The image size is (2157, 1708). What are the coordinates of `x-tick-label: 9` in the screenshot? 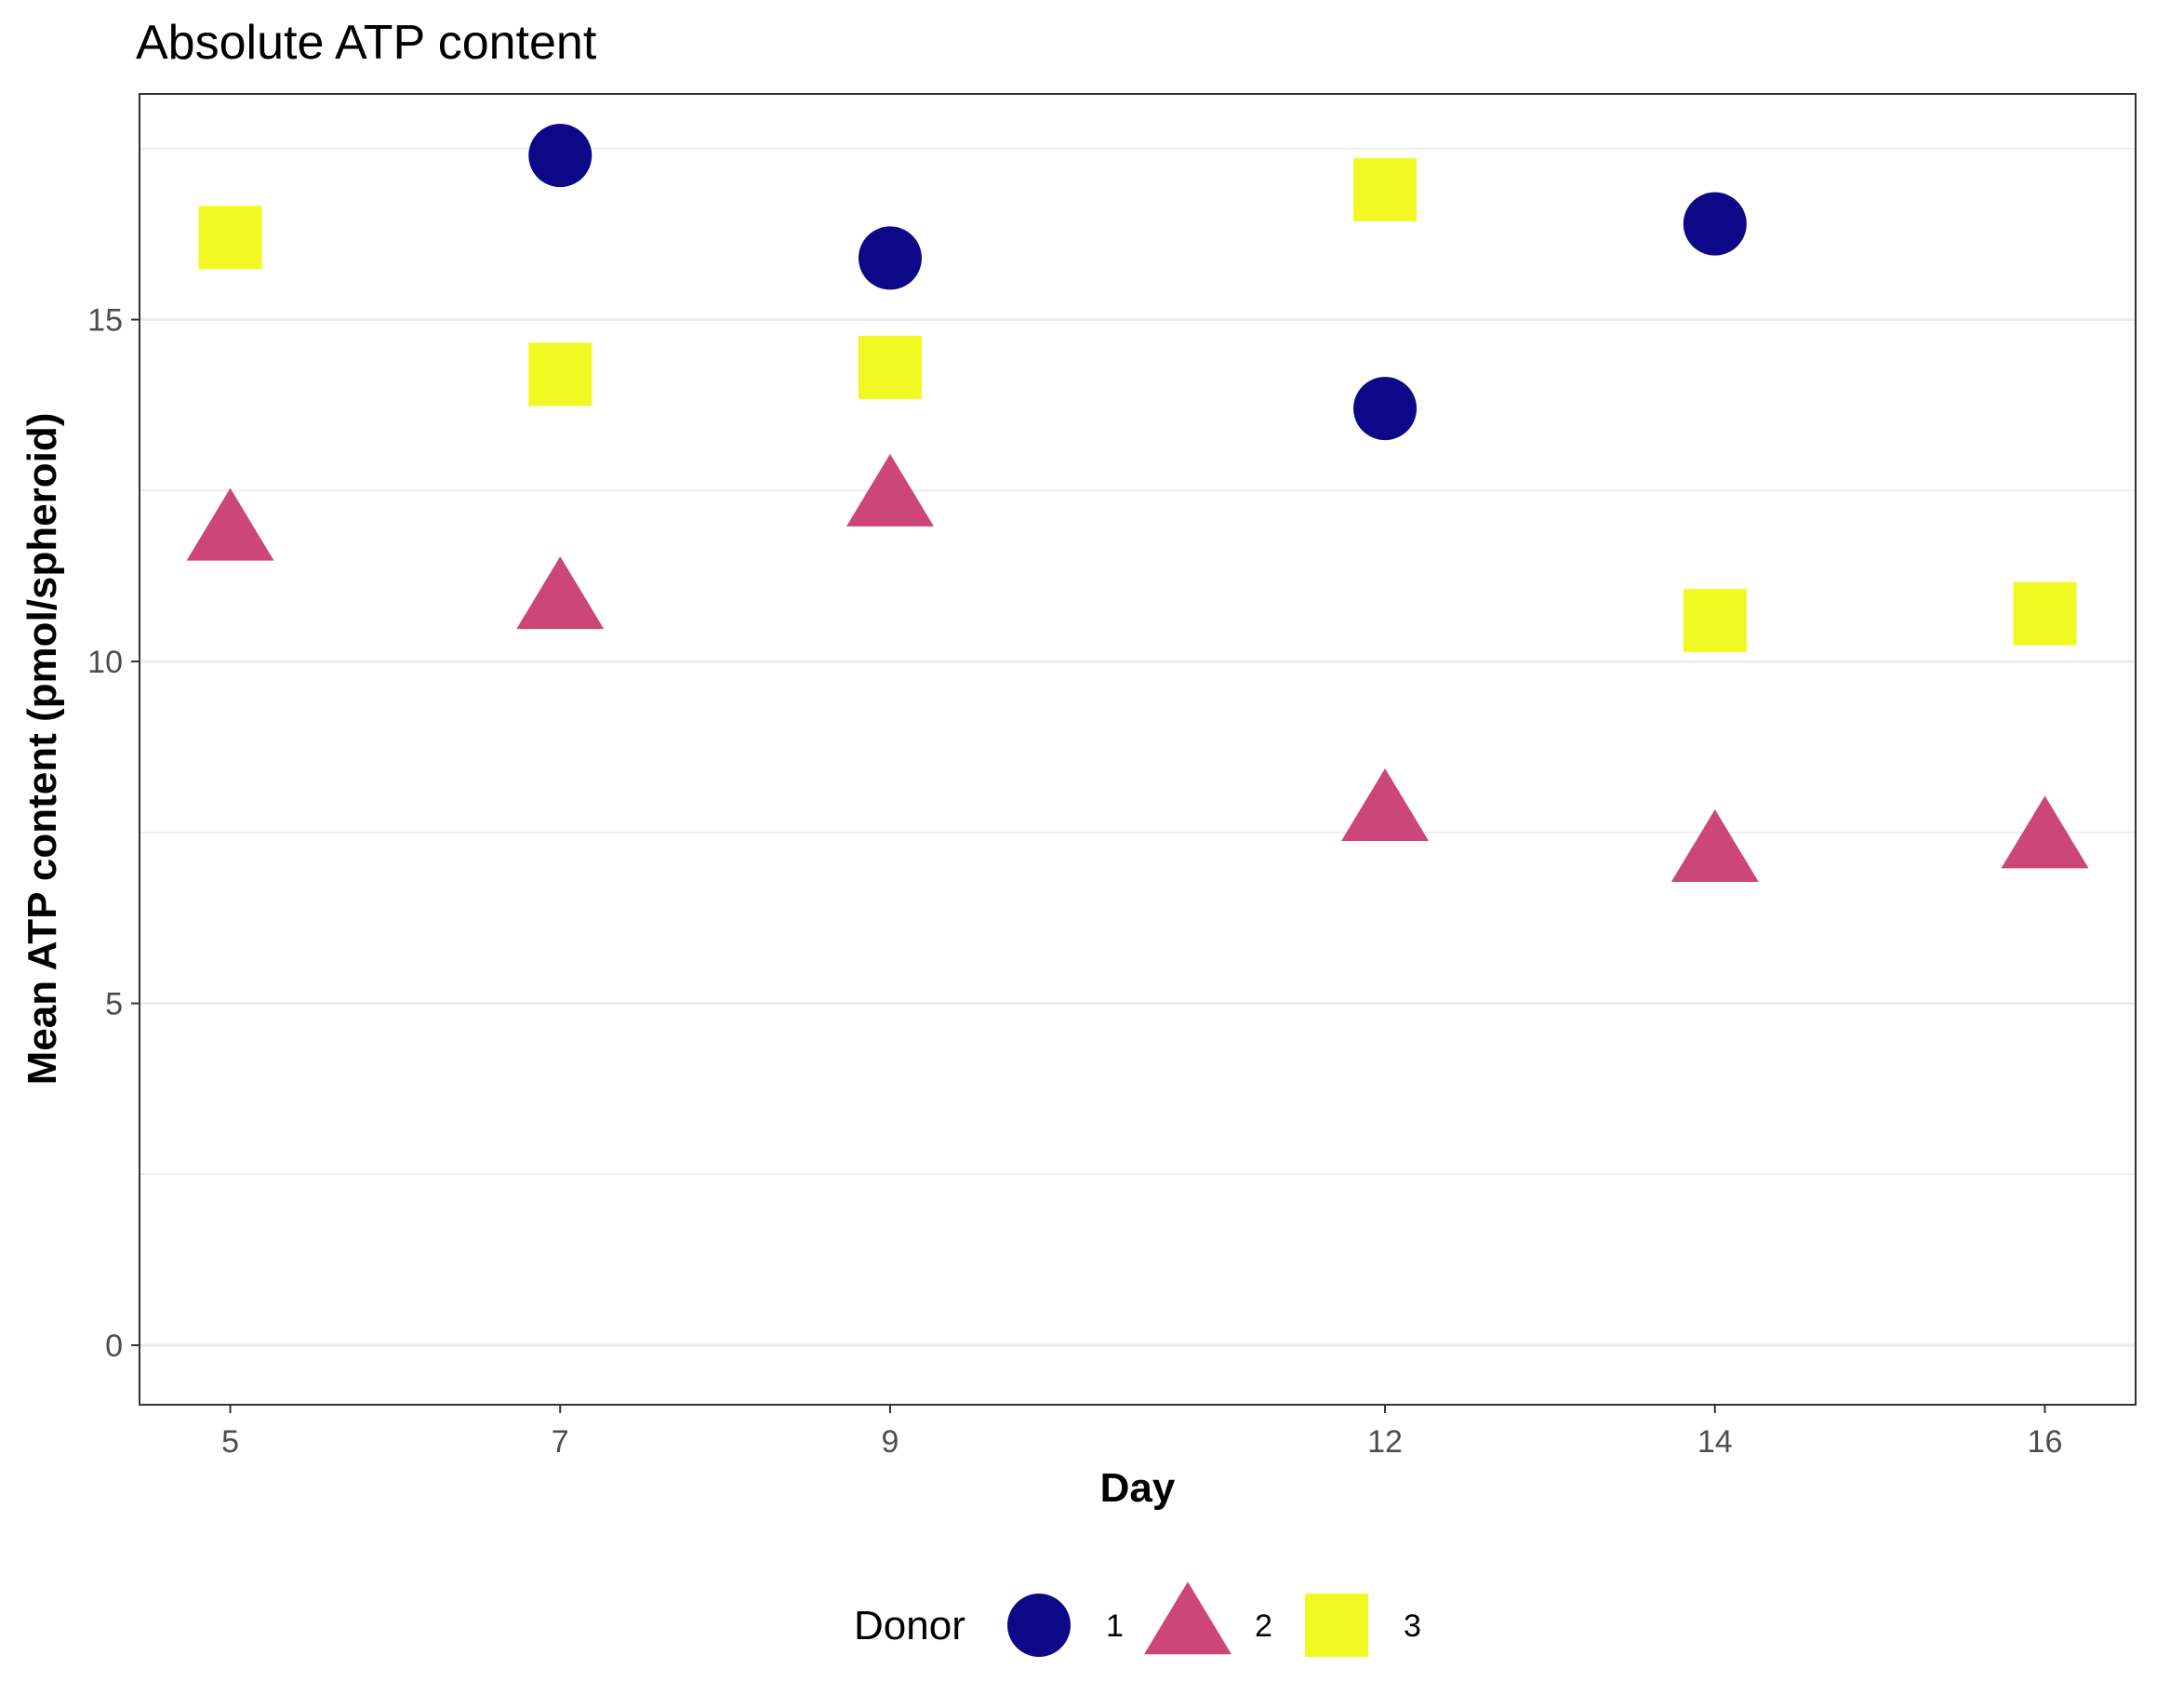 It's located at (890, 1442).